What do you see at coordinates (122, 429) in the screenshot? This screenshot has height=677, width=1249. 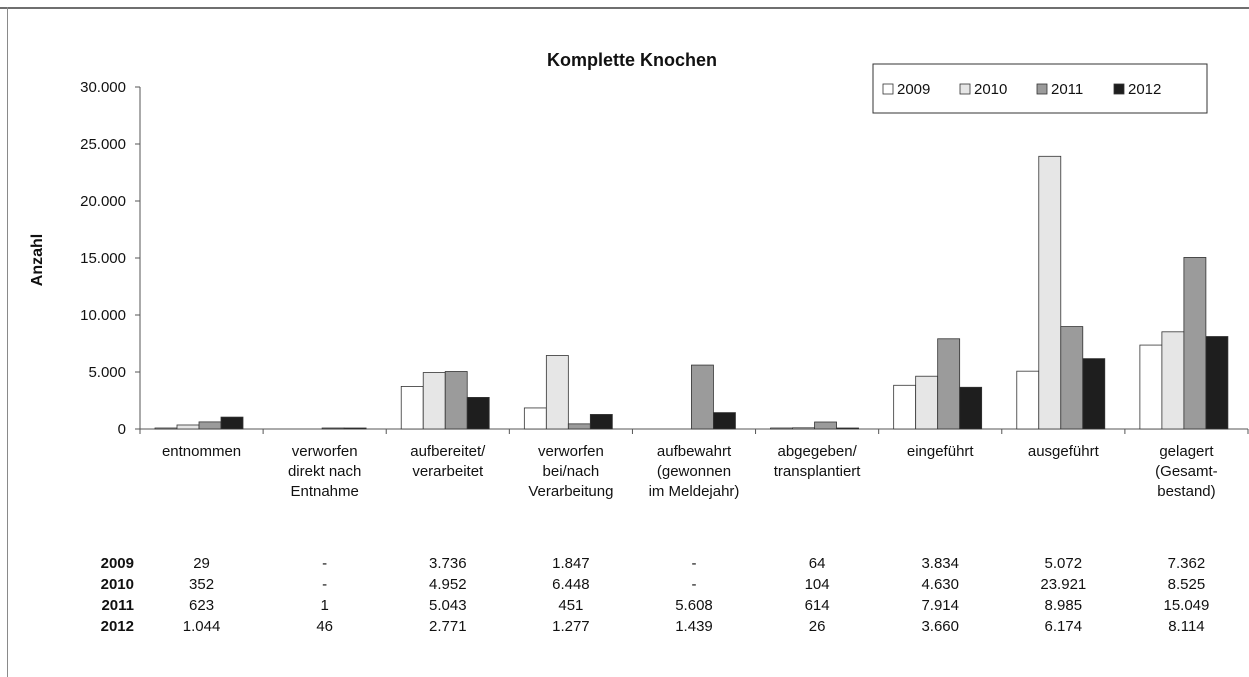 I see `y-tick-label: 0` at bounding box center [122, 429].